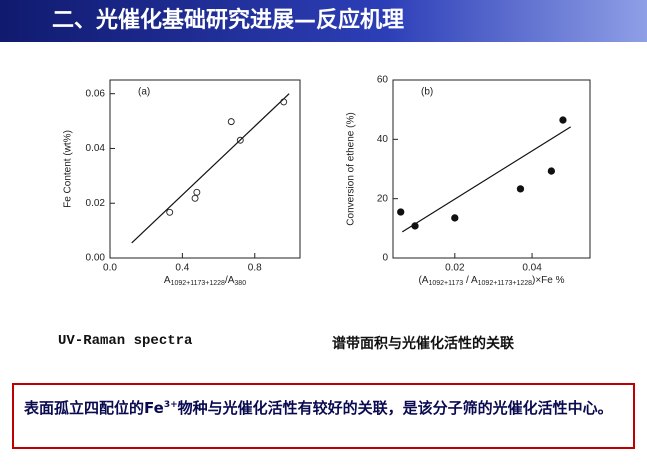  What do you see at coordinates (96, 203) in the screenshot?
I see `y-tick-label: 0.02` at bounding box center [96, 203].